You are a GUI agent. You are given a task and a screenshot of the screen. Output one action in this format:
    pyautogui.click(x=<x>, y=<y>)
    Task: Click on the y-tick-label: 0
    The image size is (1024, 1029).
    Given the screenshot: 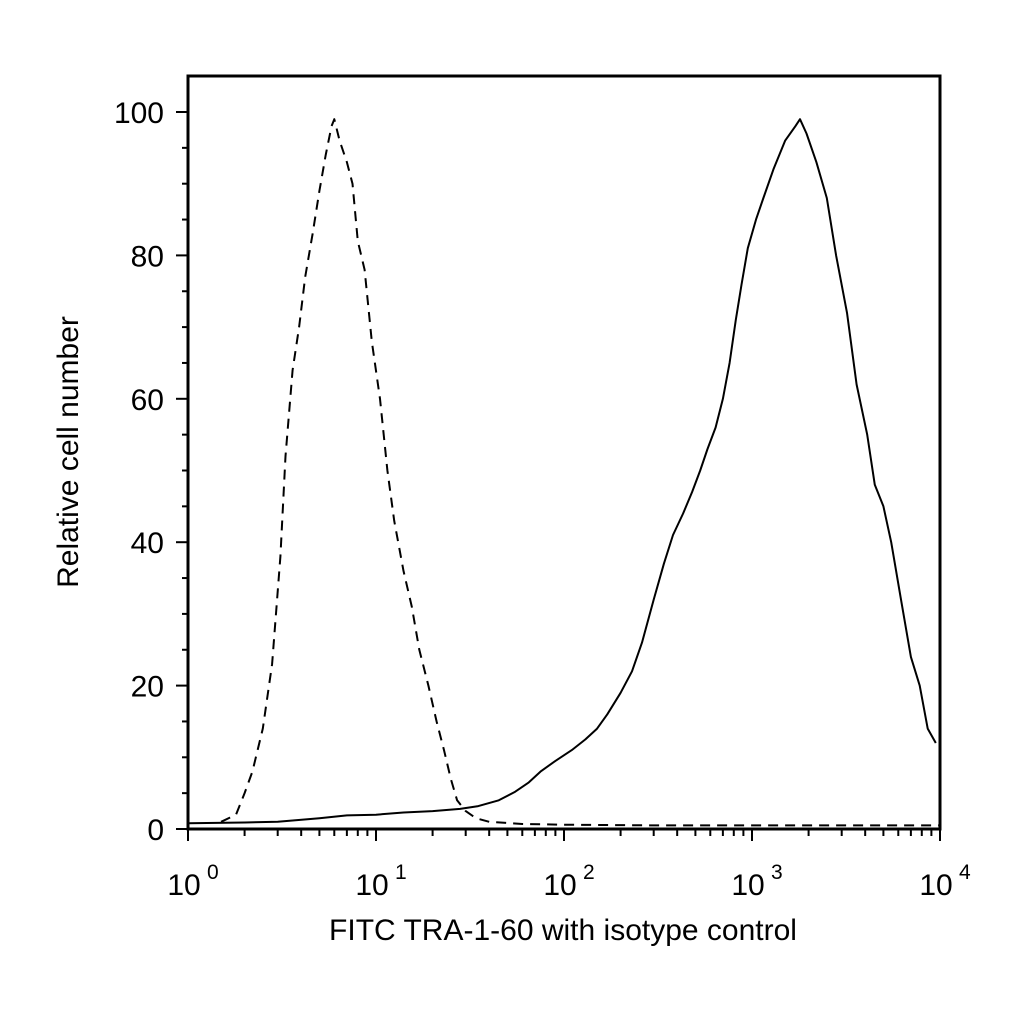 What is the action you would take?
    pyautogui.click(x=155, y=830)
    